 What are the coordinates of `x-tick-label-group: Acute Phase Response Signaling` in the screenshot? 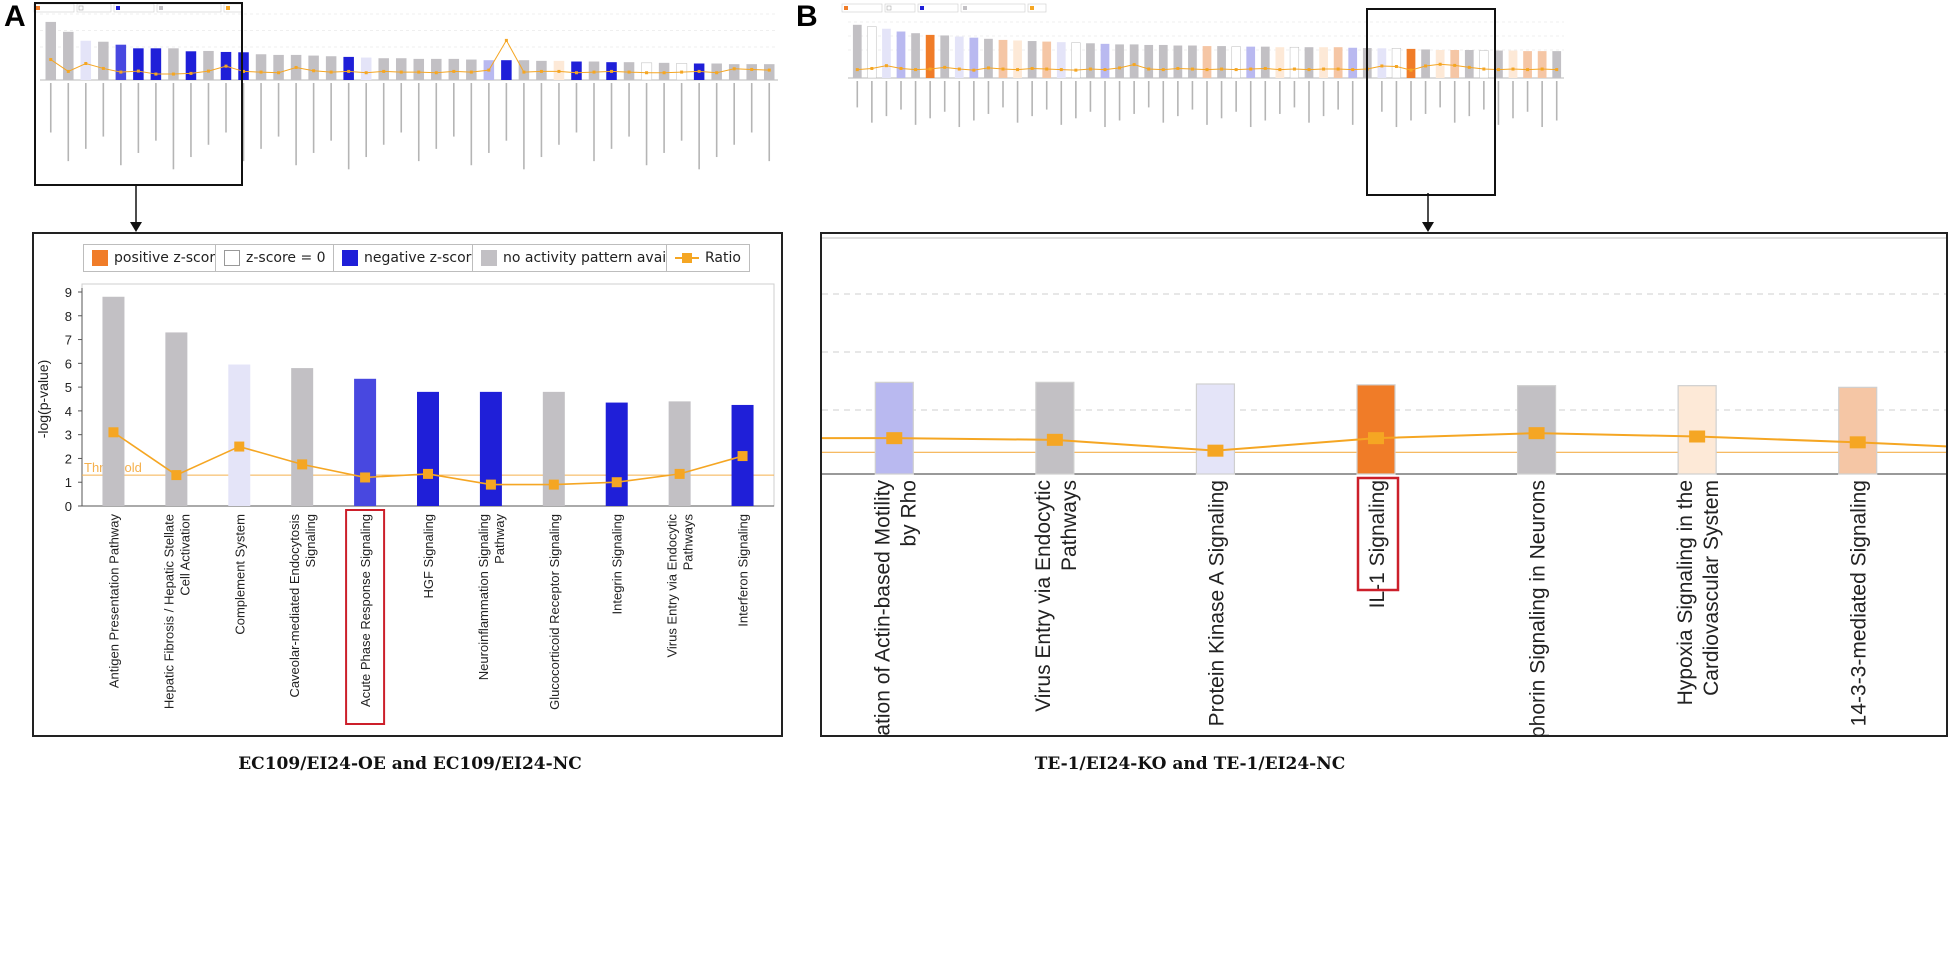 It's located at (365, 610).